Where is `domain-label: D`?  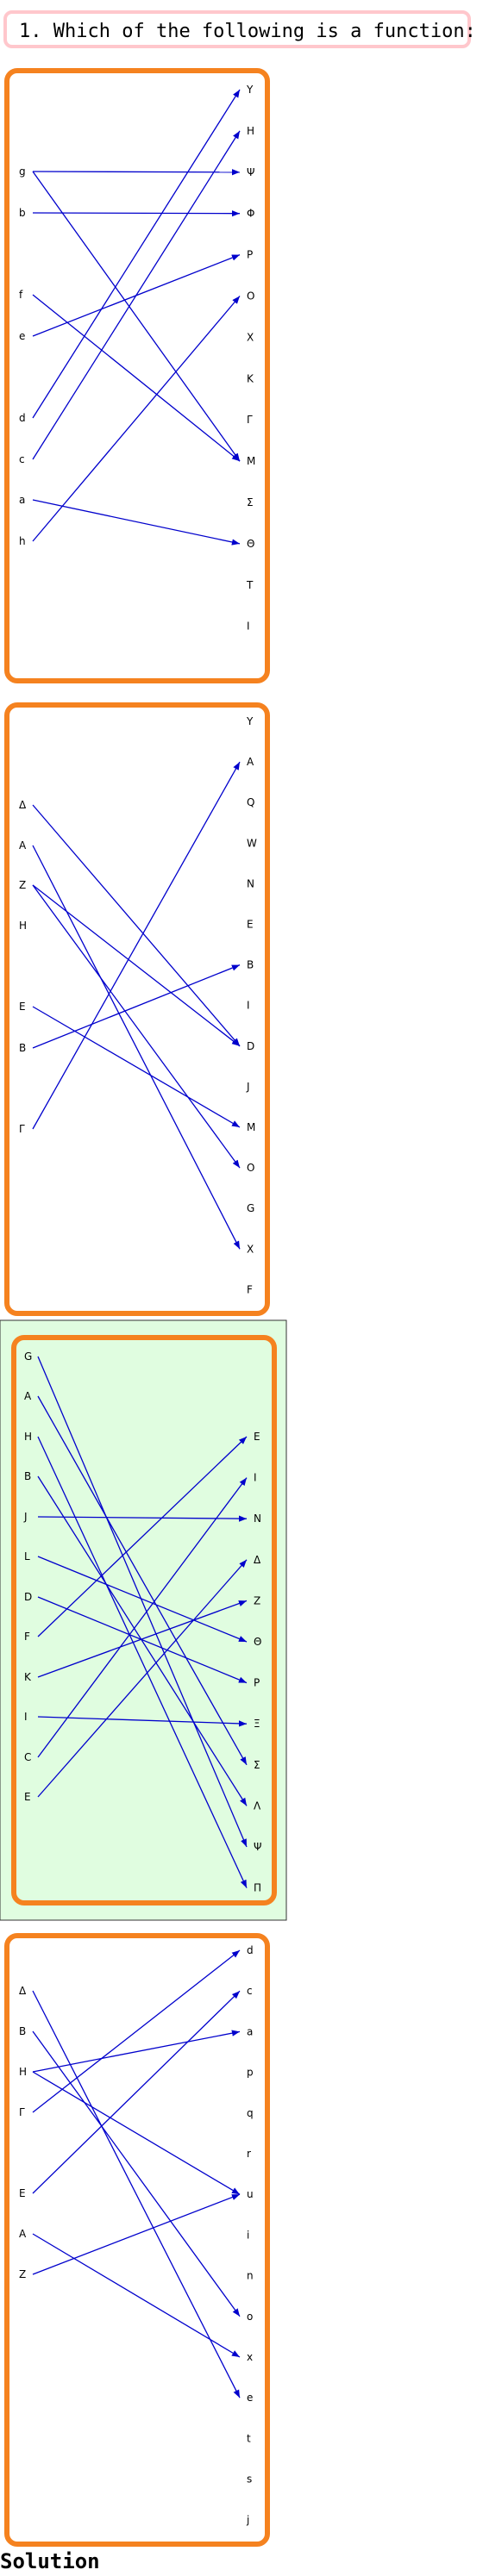
domain-label: D is located at coordinates (28, 1597).